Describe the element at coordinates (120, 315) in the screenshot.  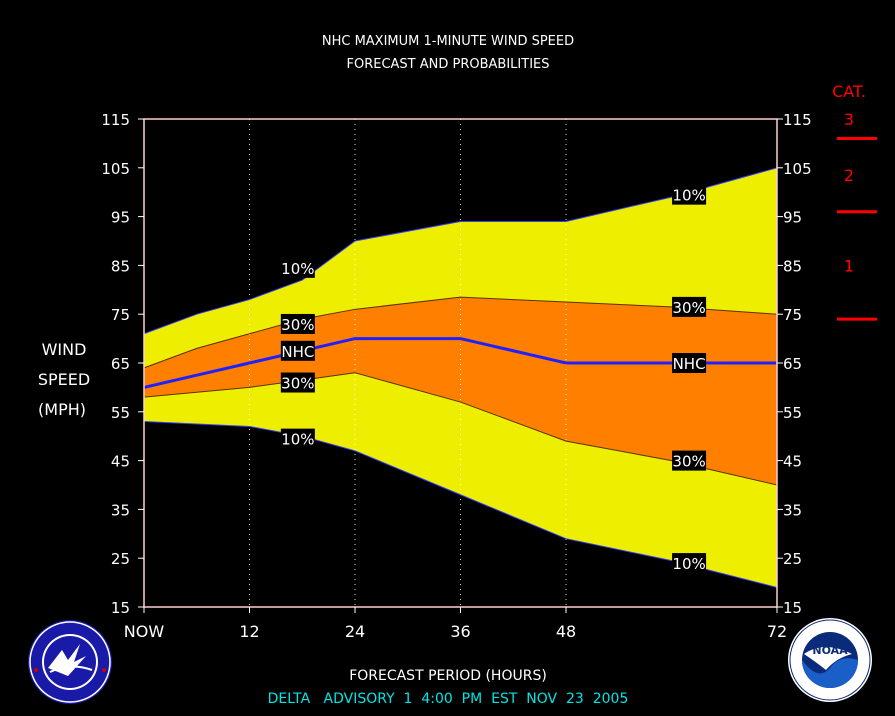
I see `y-tick-label-left: 75` at that location.